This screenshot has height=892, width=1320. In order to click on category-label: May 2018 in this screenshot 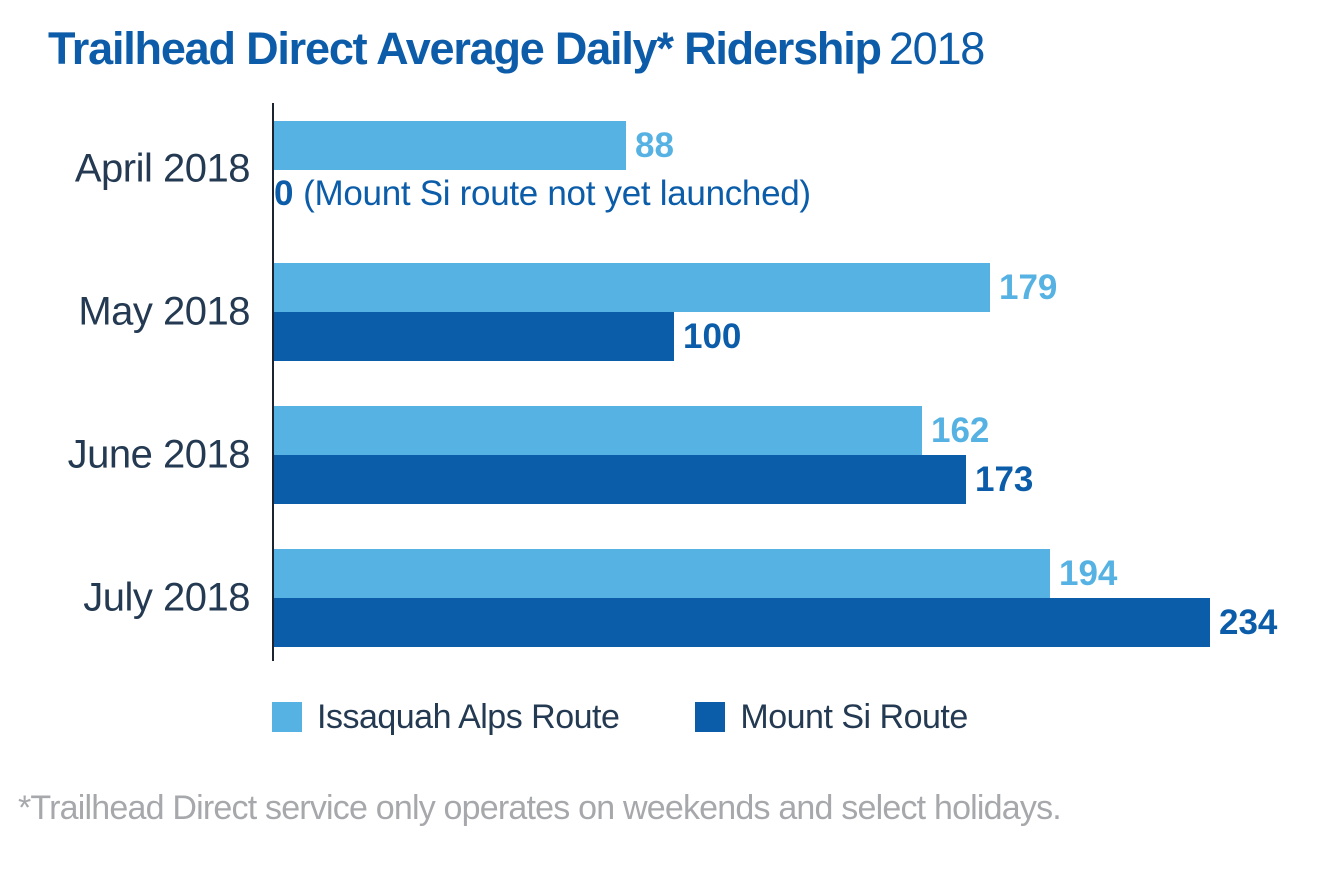, I will do `click(164, 311)`.